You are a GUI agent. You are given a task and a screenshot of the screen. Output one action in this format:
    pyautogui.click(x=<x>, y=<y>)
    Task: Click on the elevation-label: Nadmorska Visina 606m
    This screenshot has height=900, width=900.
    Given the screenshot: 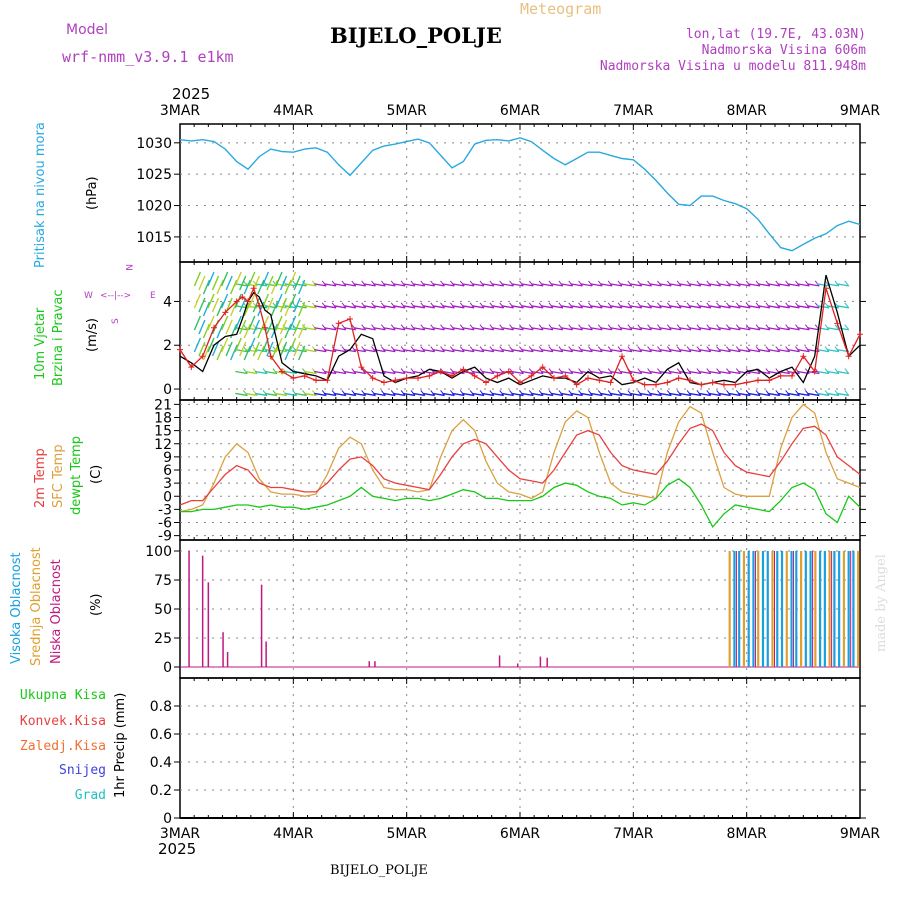 What is the action you would take?
    pyautogui.click(x=784, y=50)
    